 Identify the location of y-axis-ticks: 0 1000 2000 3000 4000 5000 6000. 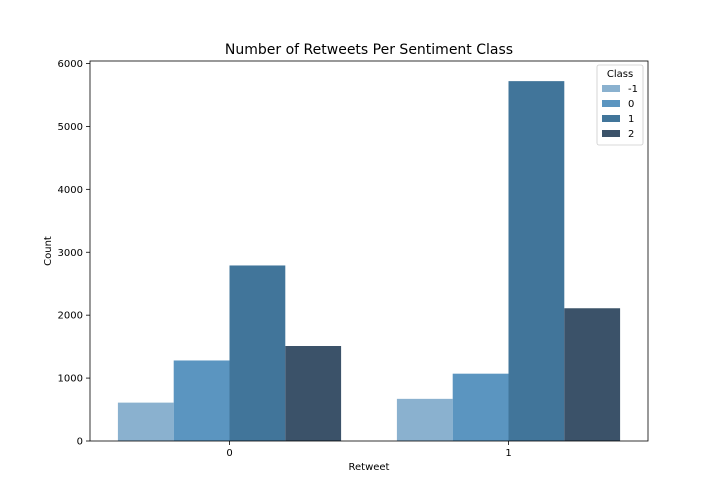
(74, 253).